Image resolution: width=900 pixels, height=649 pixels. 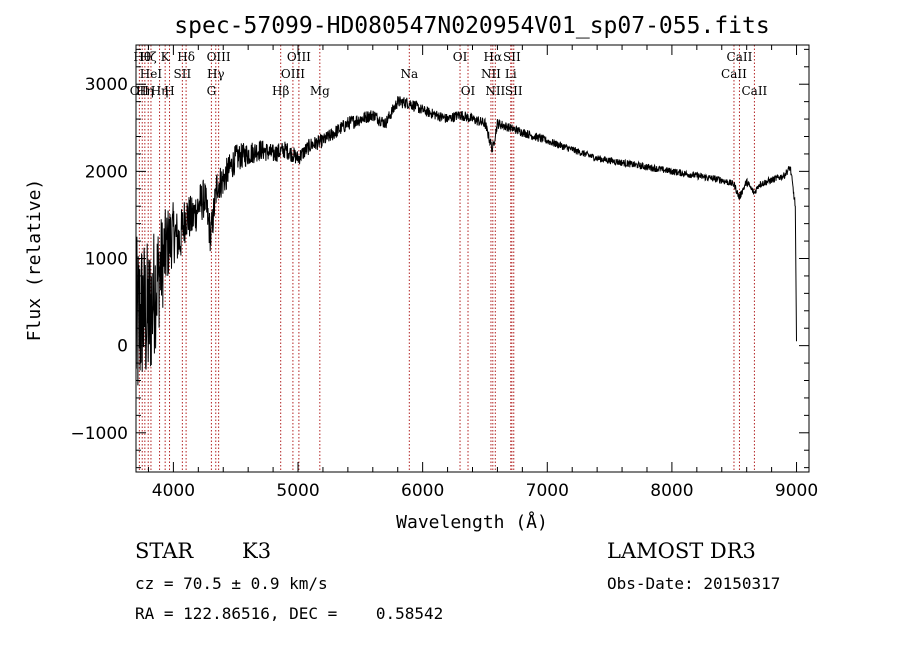 What do you see at coordinates (106, 172) in the screenshot?
I see `y-tick-label-3: 2000` at bounding box center [106, 172].